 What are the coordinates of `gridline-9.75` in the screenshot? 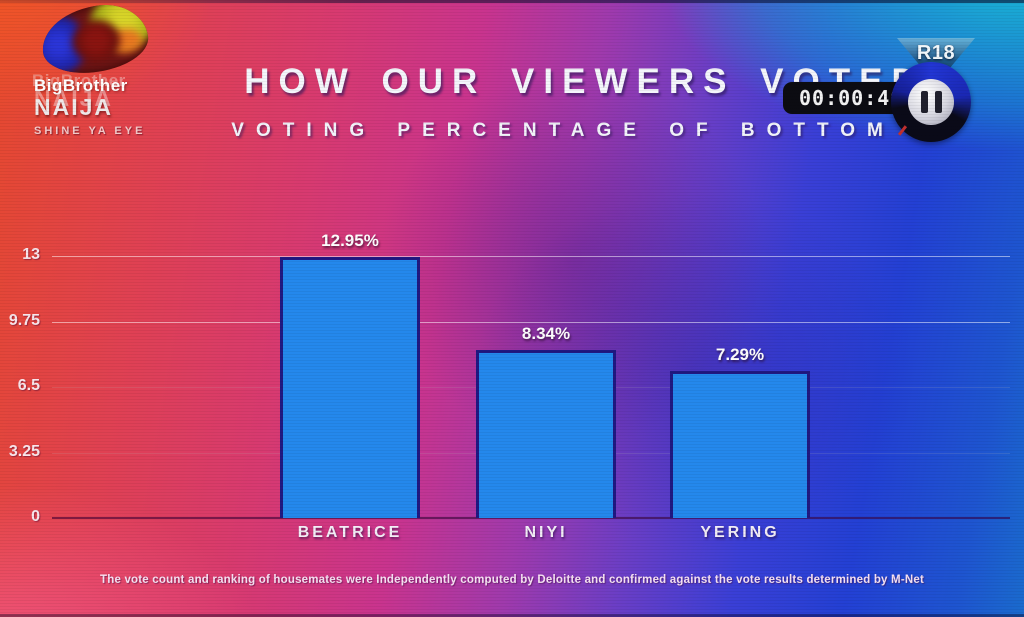 It's located at (531, 322).